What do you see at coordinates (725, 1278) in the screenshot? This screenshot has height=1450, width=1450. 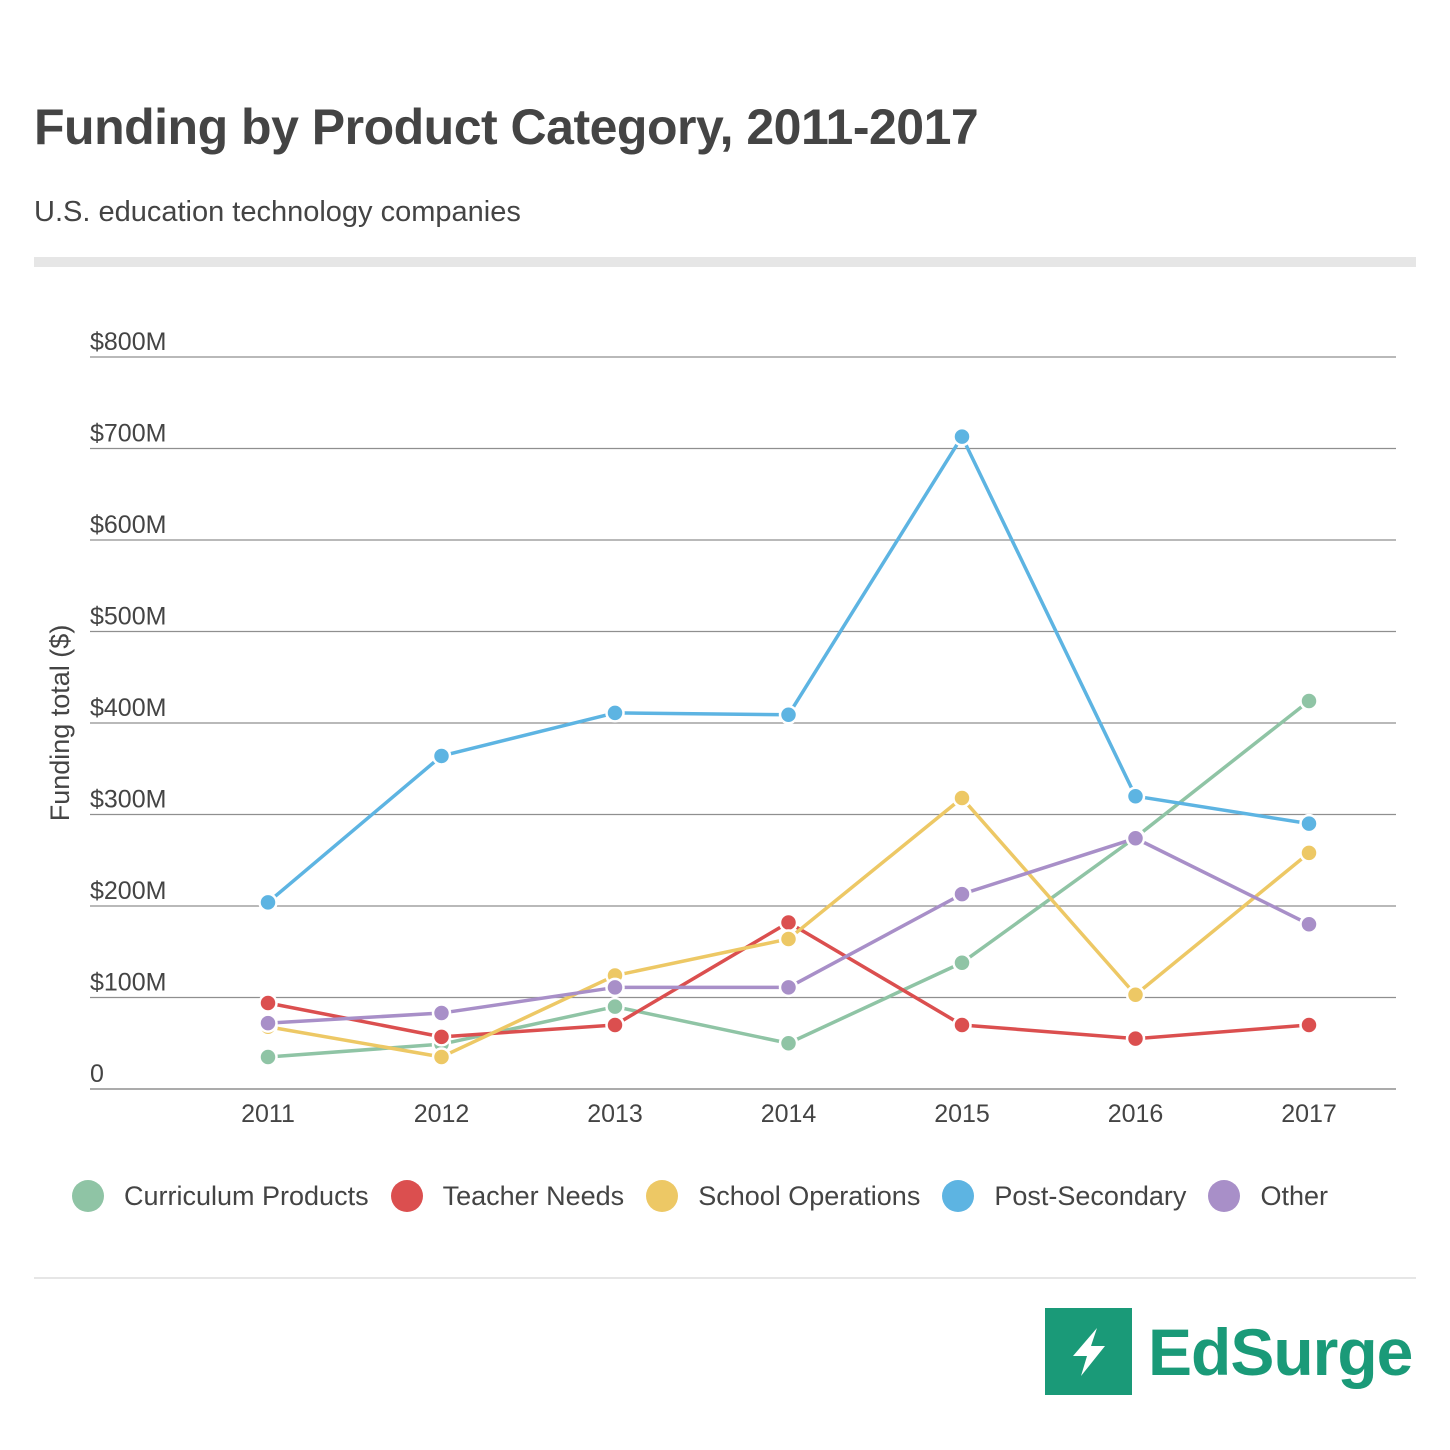 I see `footer-divider` at bounding box center [725, 1278].